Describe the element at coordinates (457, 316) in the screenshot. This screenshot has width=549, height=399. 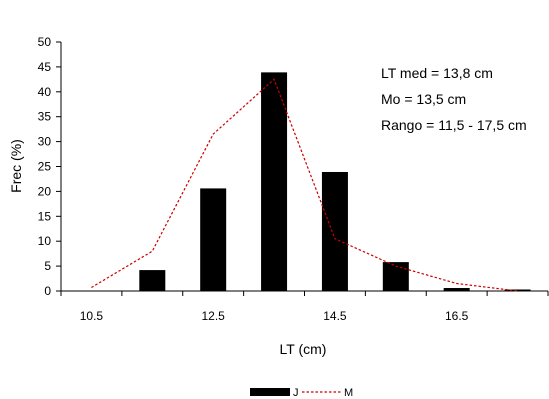
I see `x-tick-label: 16.5` at that location.